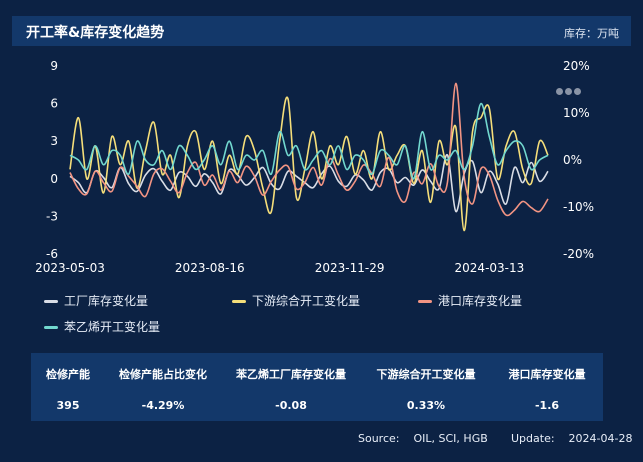  I want to click on table-header: 下游综合开工变化量, so click(426, 374).